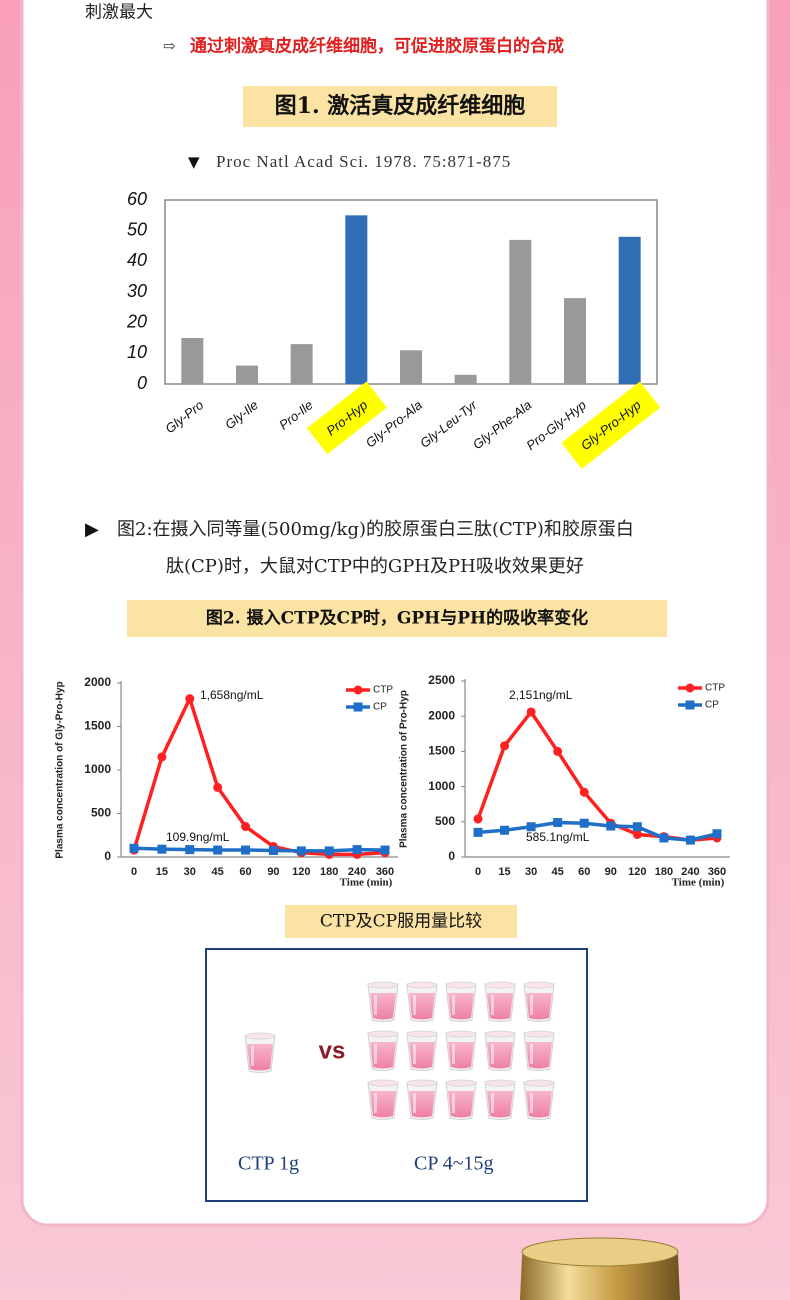 This screenshot has height=1300, width=790. What do you see at coordinates (136, 321) in the screenshot?
I see `y-tick-label: 20` at bounding box center [136, 321].